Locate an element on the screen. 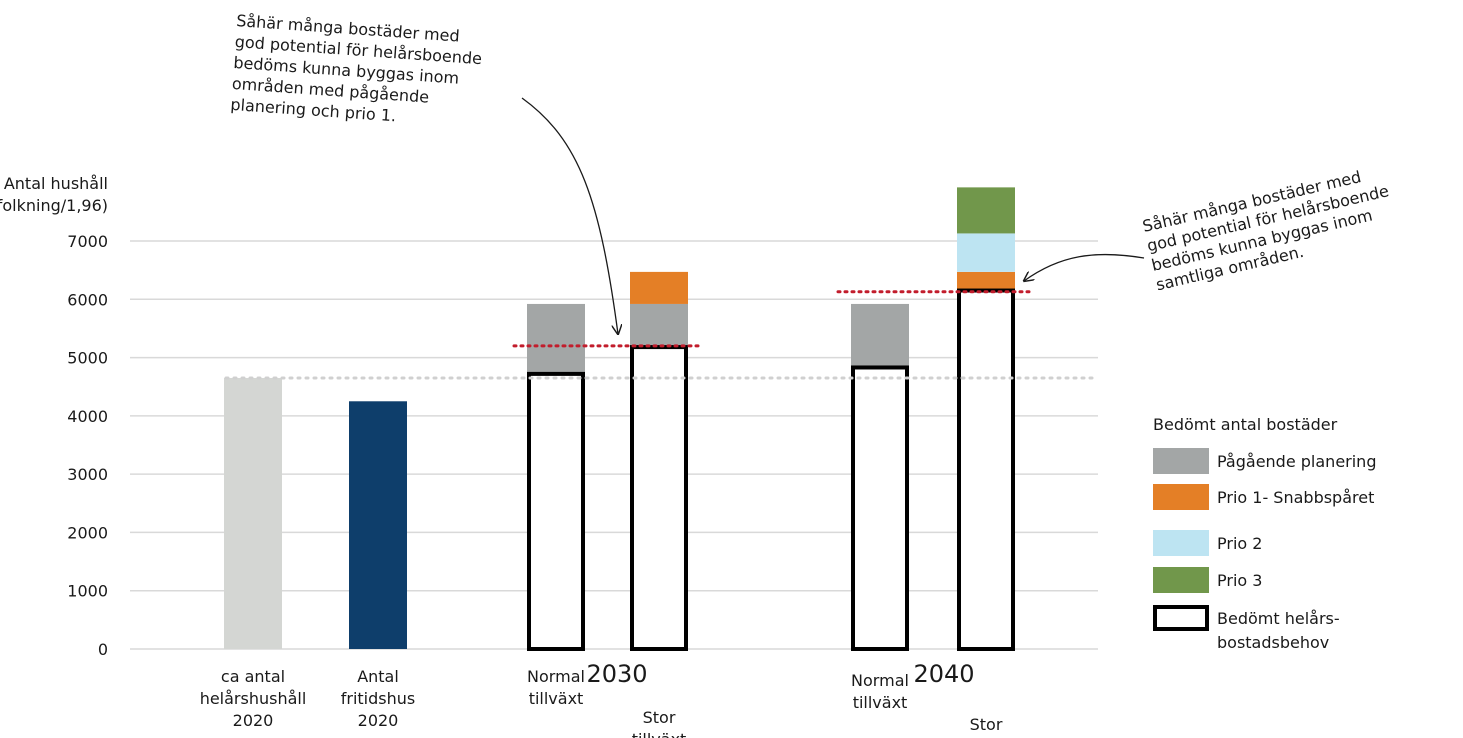 The height and width of the screenshot is (738, 1463). y-tick-label: 5000 is located at coordinates (87, 358).